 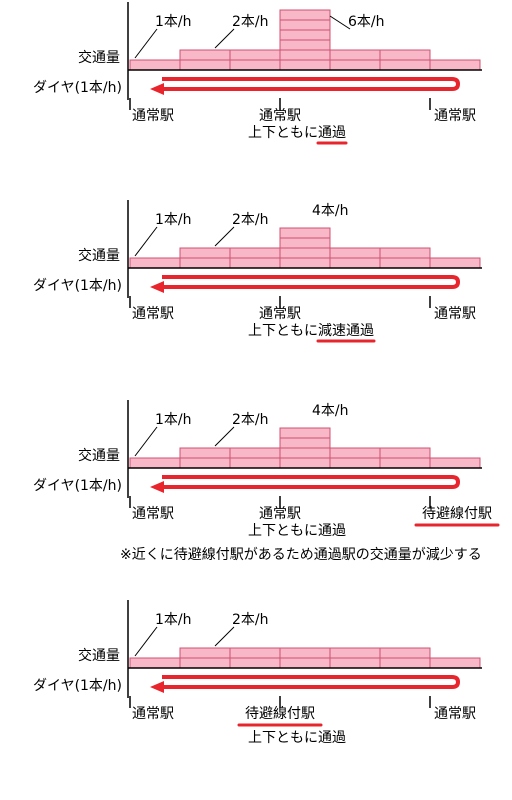 What do you see at coordinates (366, 22) in the screenshot?
I see `callout-label: 6本/h` at bounding box center [366, 22].